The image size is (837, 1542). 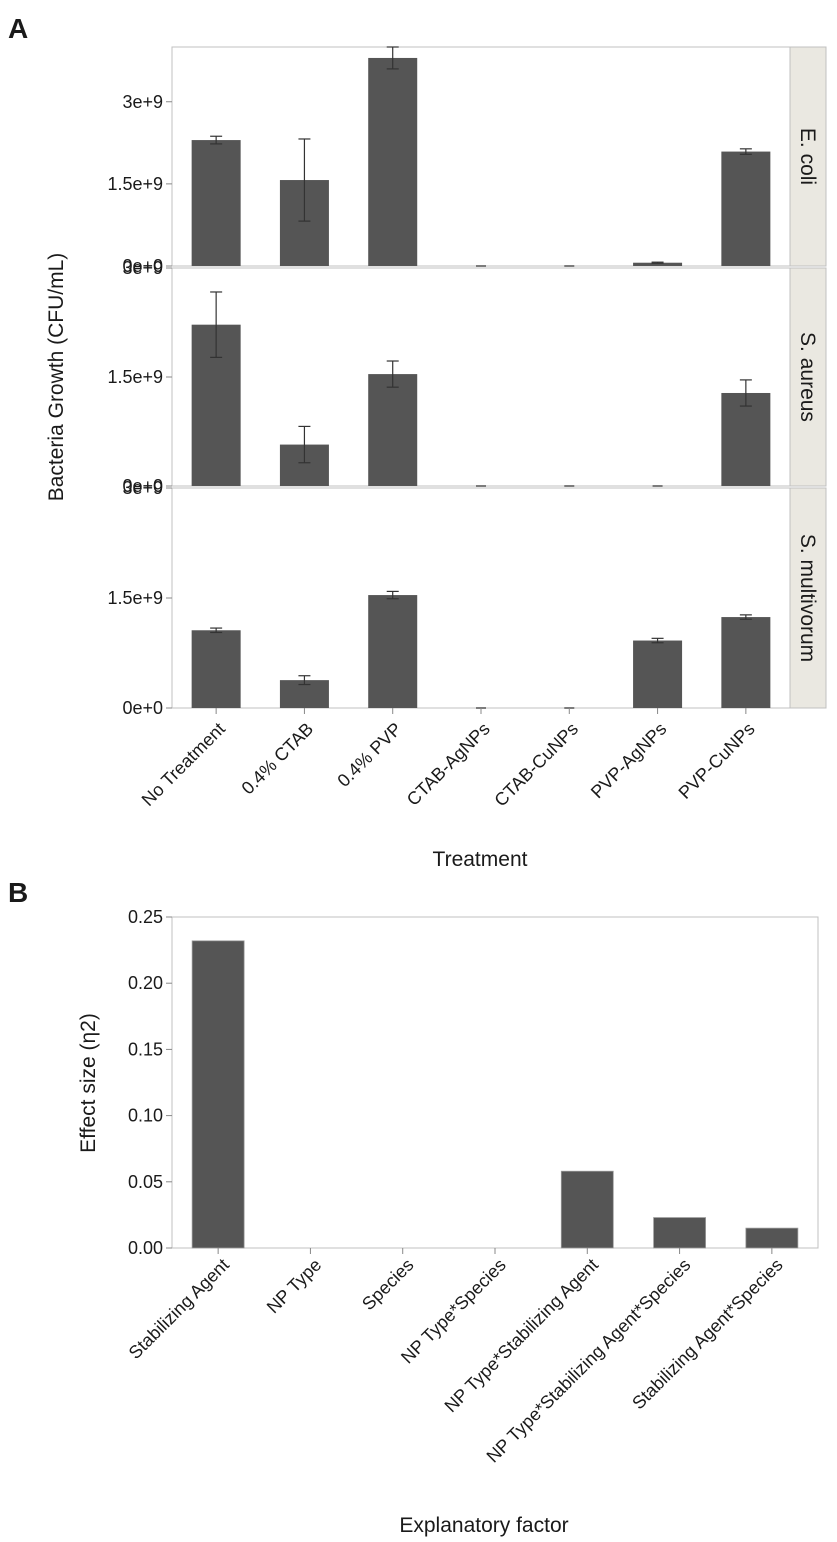 What do you see at coordinates (145, 1116) in the screenshot?
I see `y-tick-label: 0.10` at bounding box center [145, 1116].